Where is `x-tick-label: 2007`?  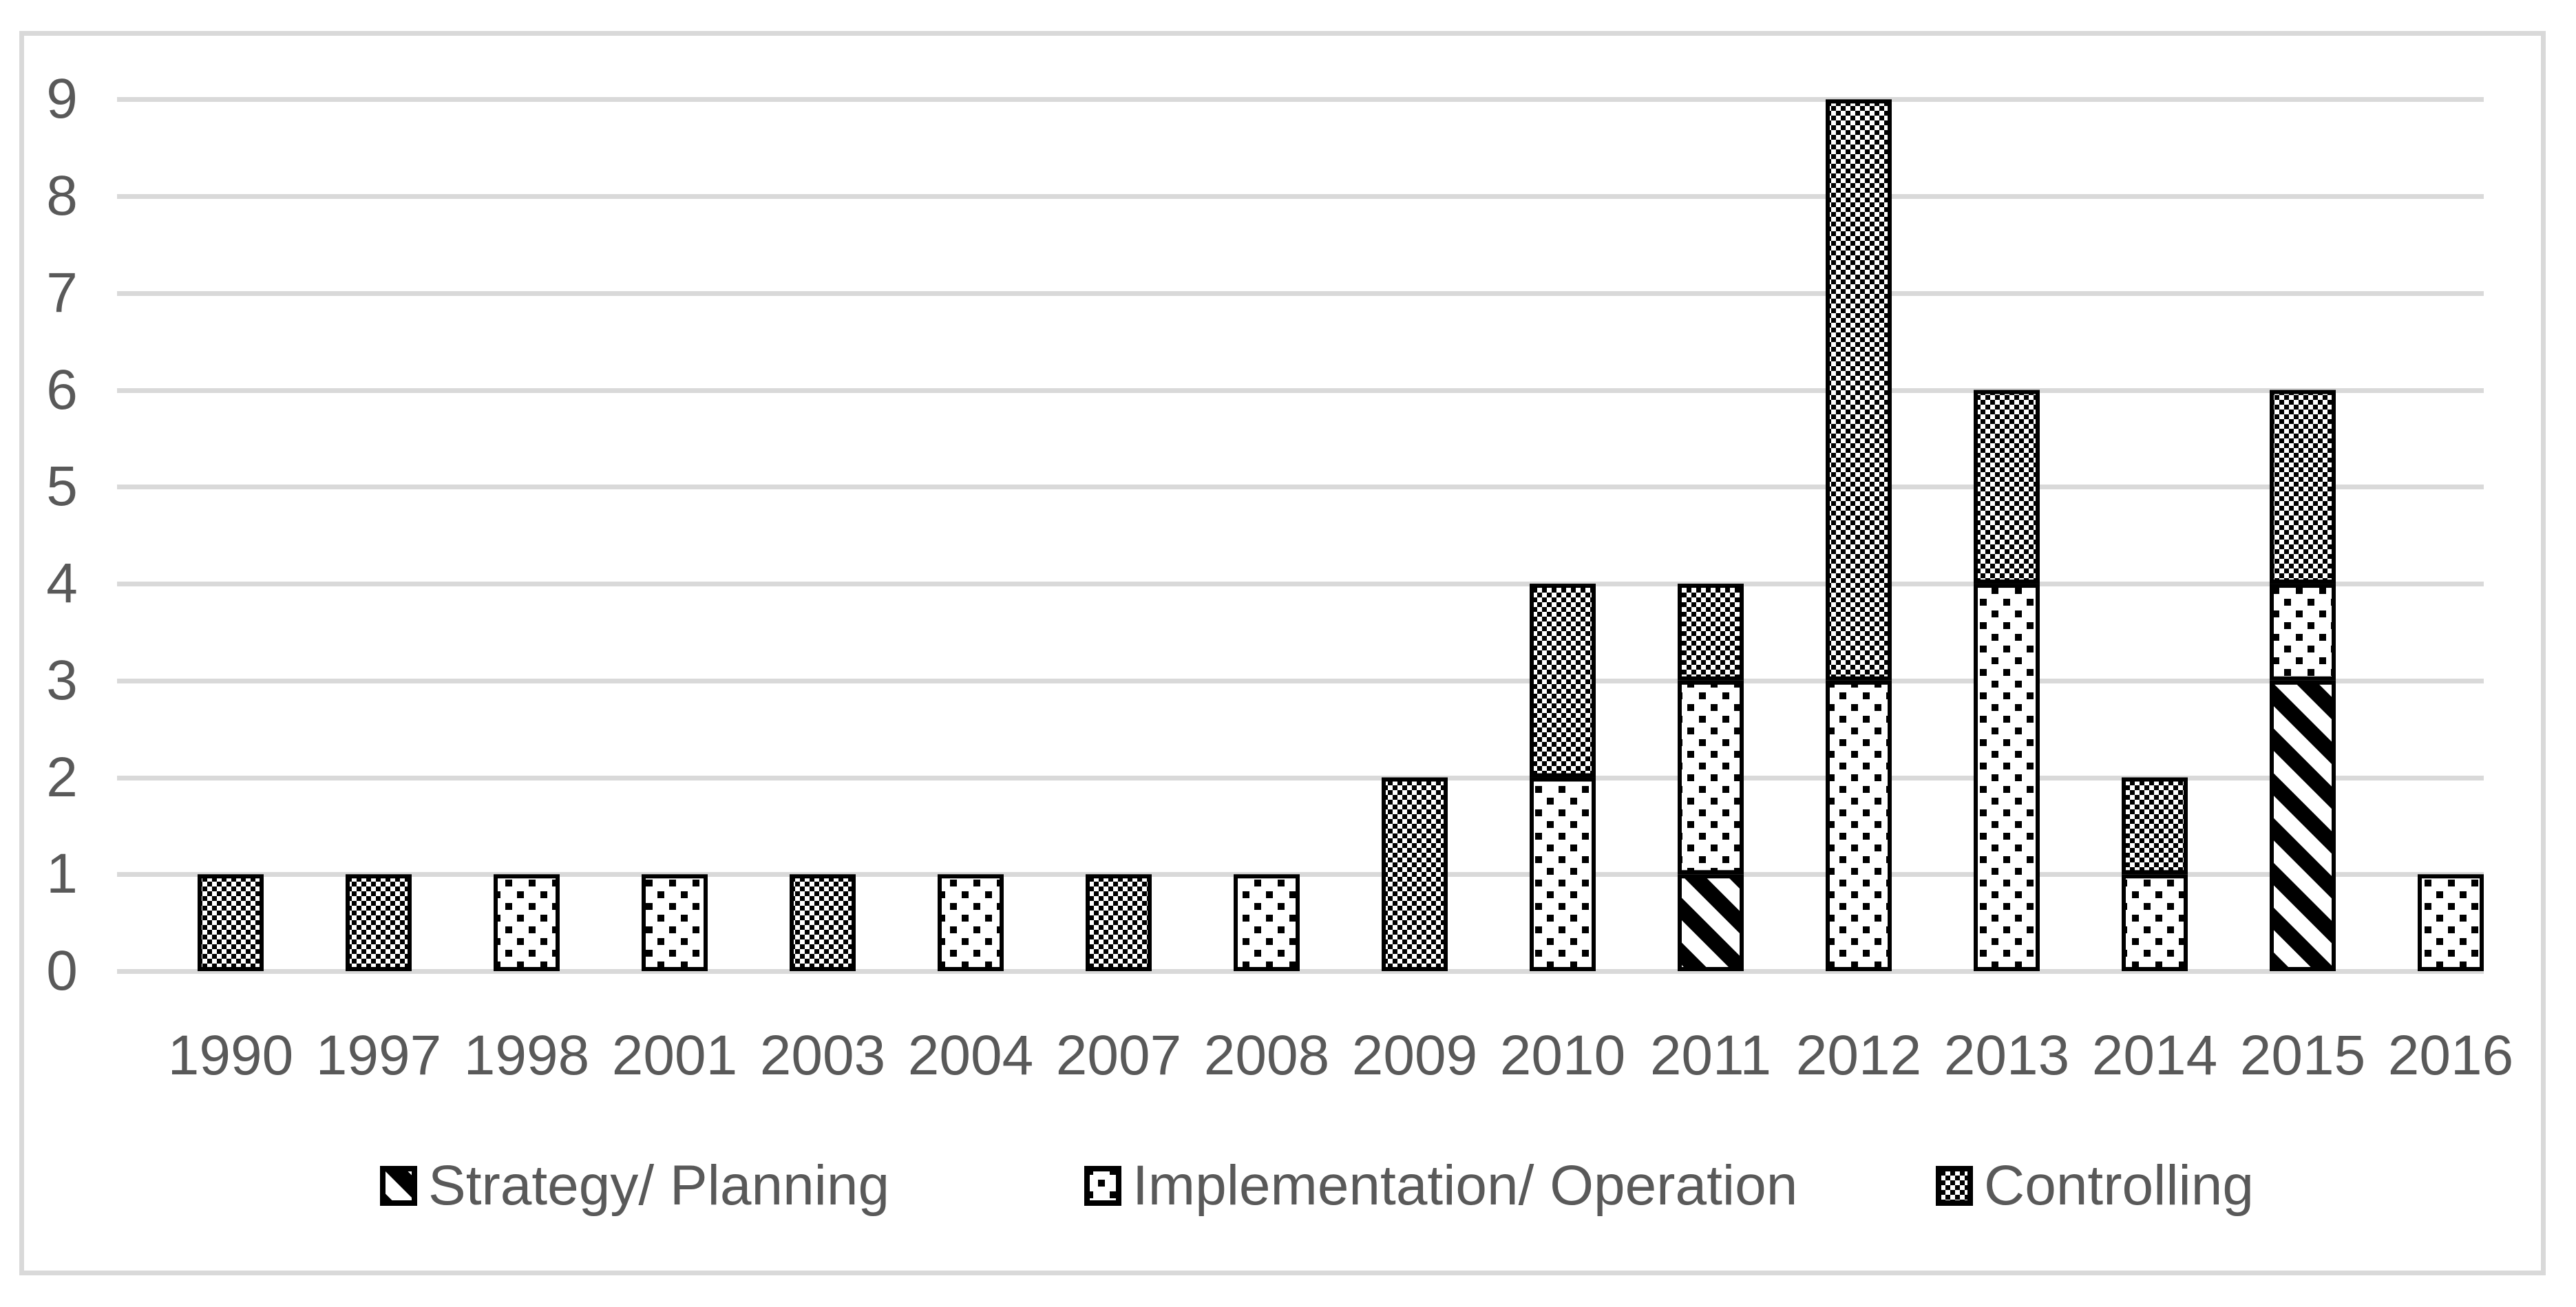
x-tick-label: 2007 is located at coordinates (1119, 1055).